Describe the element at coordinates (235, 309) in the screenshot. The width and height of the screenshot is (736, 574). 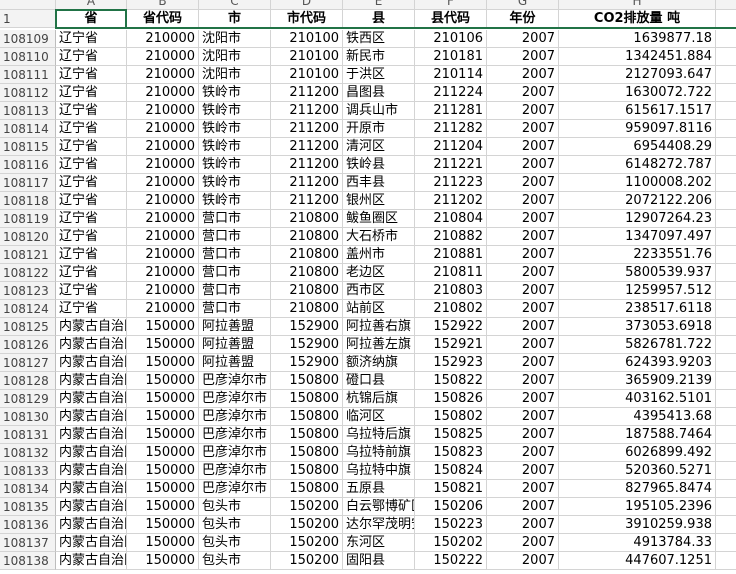
I see `cell: 营口市` at that location.